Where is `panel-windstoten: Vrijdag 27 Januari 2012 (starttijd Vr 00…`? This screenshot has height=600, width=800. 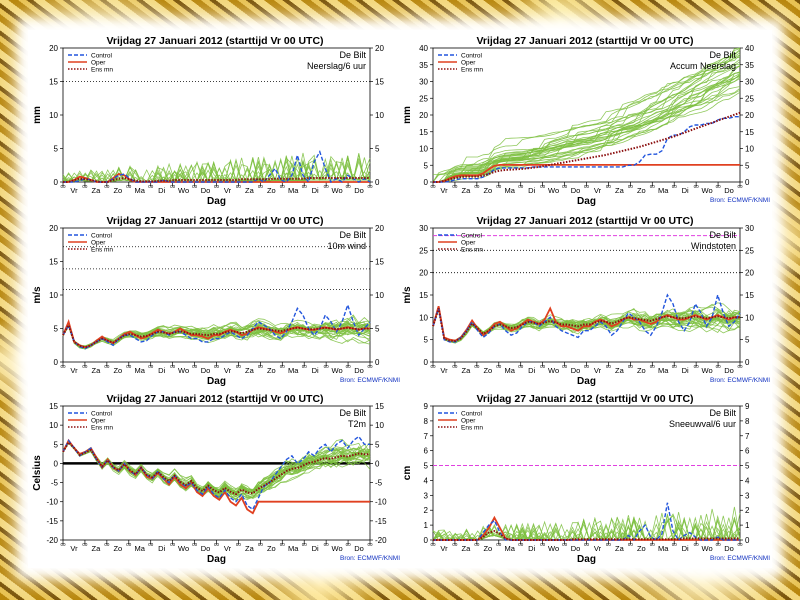
panel-windstoten: Vrijdag 27 Januari 2012 (starttijd Vr 00… is located at coordinates (586, 301).